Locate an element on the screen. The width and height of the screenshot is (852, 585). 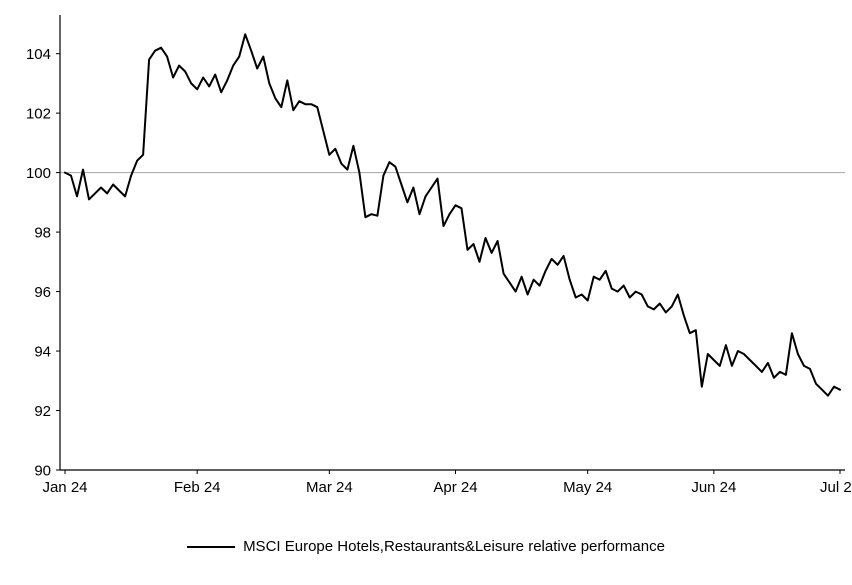
x-tick-label: Jun 24 is located at coordinates (713, 487).